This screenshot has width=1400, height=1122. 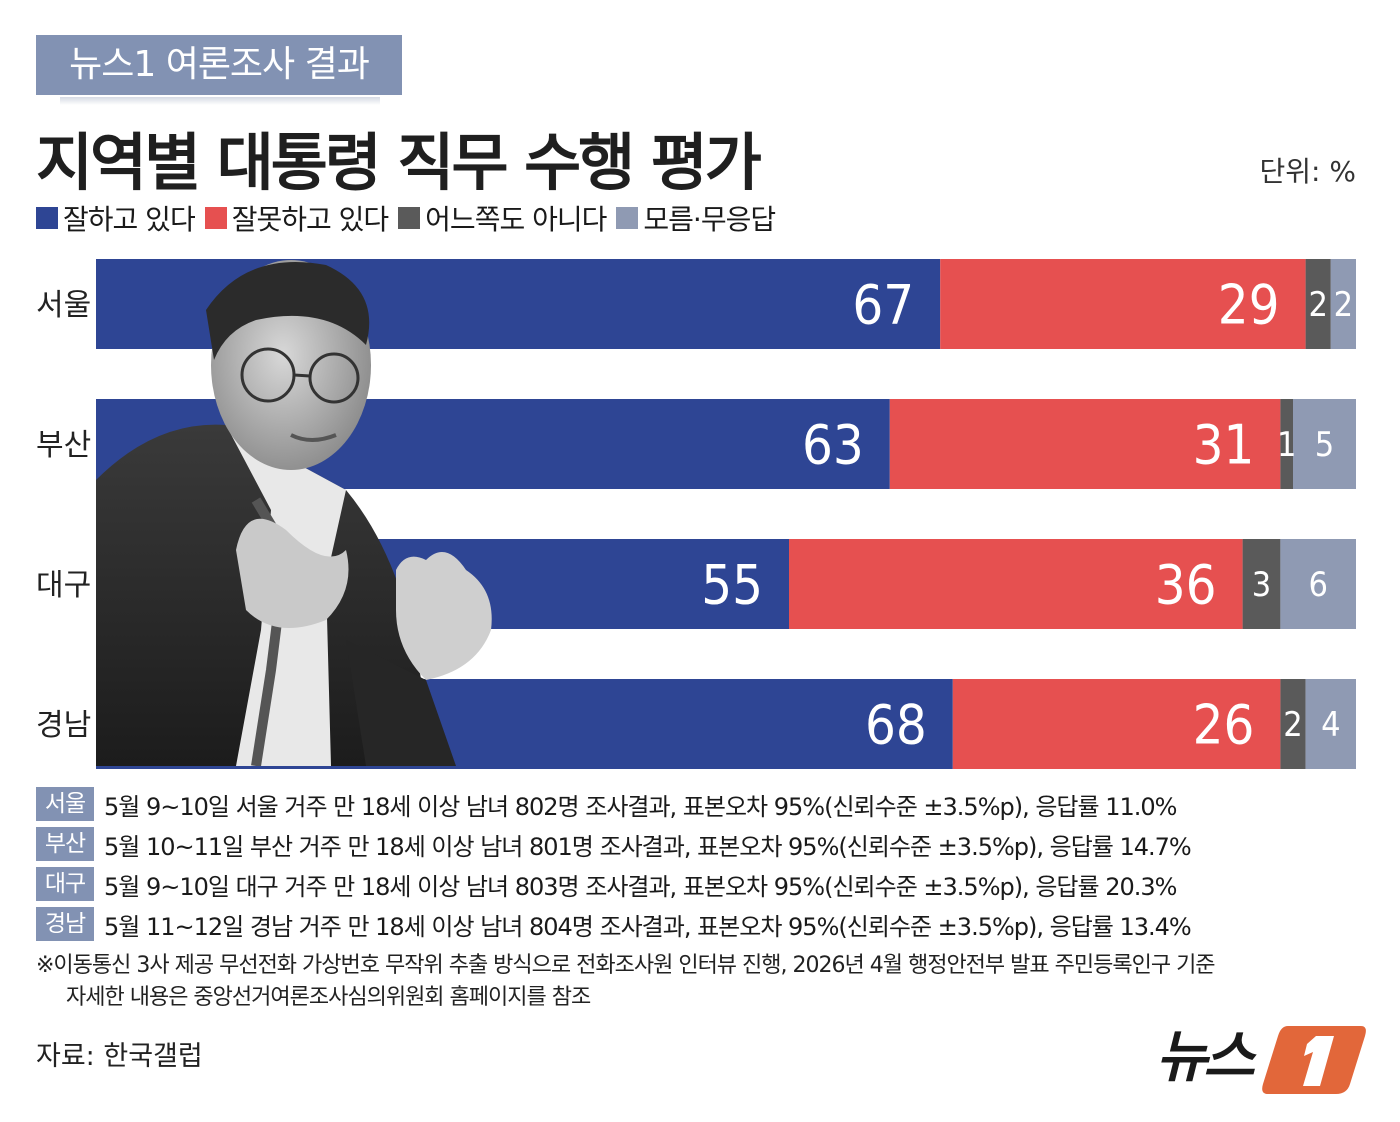 I want to click on data-label: 1, so click(x=1286, y=445).